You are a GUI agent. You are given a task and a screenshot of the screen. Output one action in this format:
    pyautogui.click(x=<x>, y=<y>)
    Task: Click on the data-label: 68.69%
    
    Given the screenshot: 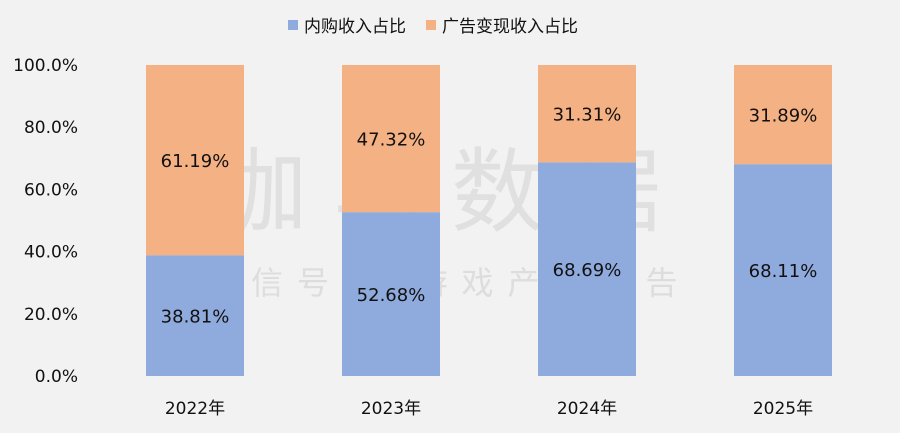 What is the action you would take?
    pyautogui.click(x=587, y=270)
    